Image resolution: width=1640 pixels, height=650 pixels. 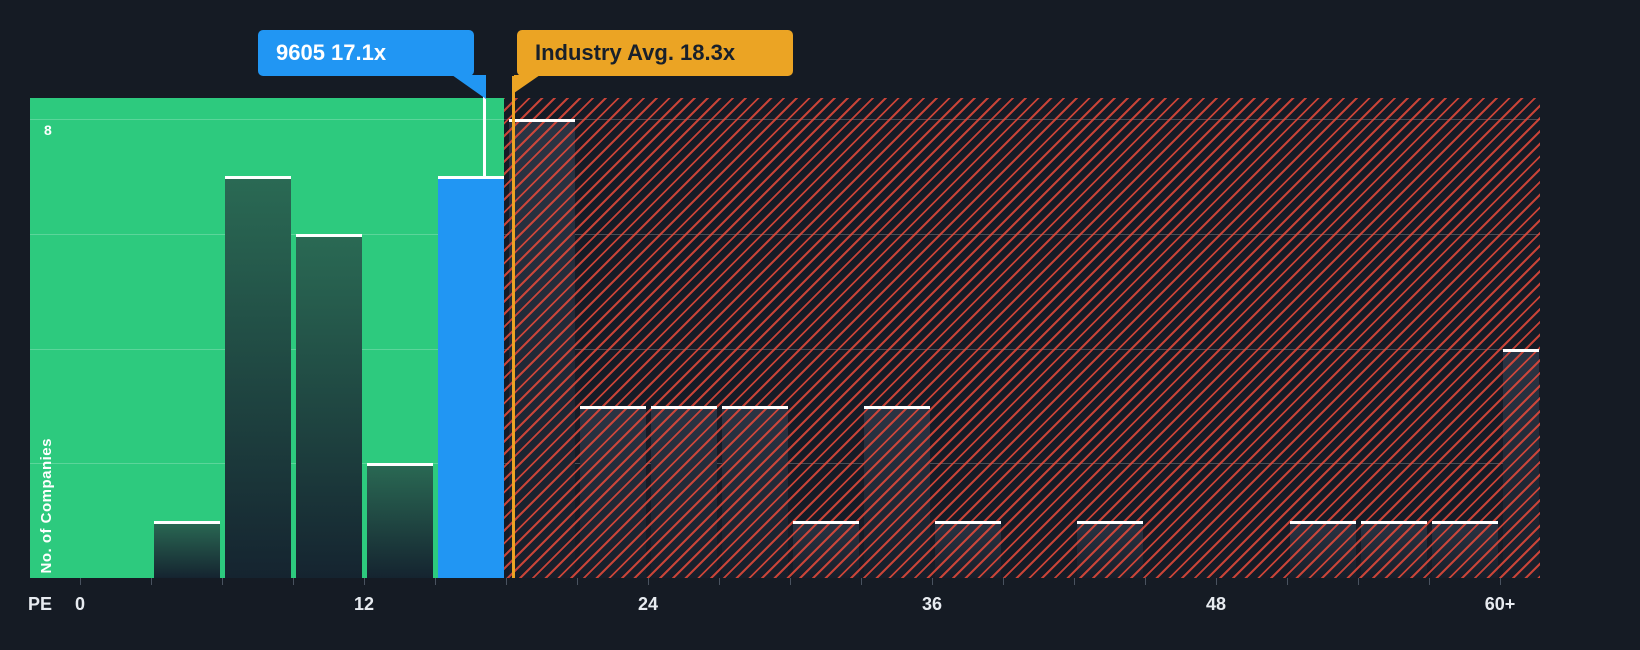 I want to click on company-bar, so click(x=470, y=377).